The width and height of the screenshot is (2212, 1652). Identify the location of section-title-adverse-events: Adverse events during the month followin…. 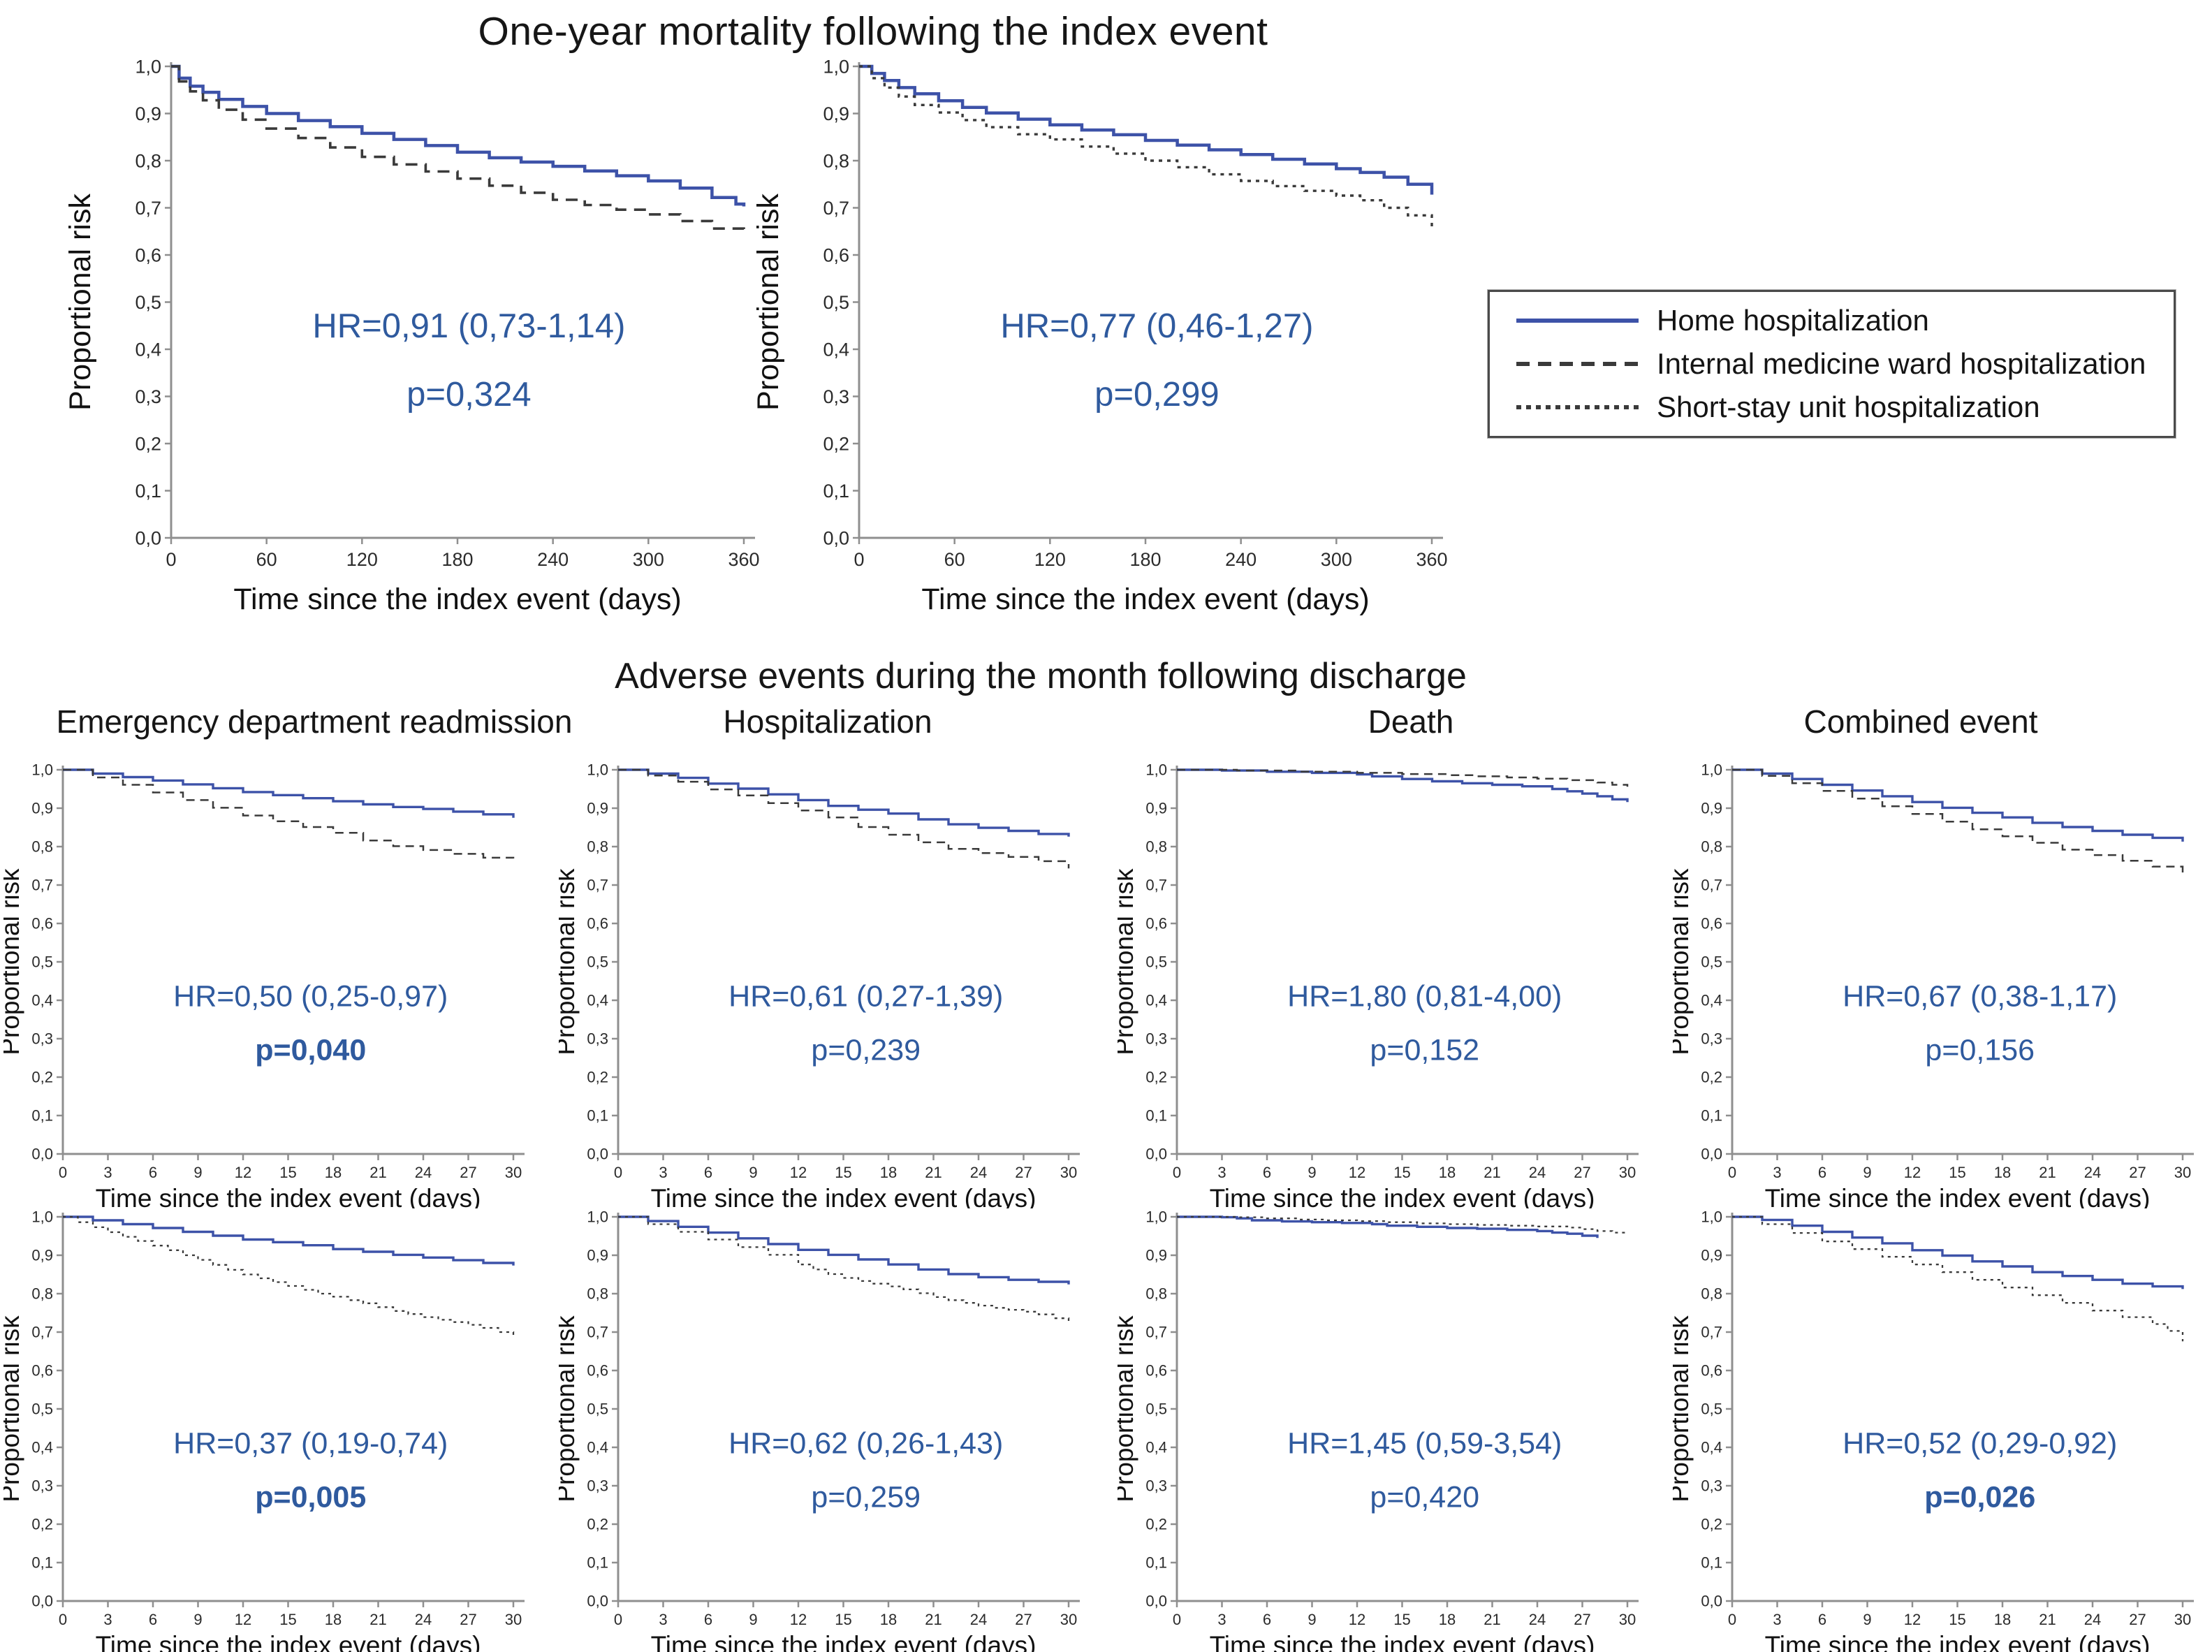
(1041, 676).